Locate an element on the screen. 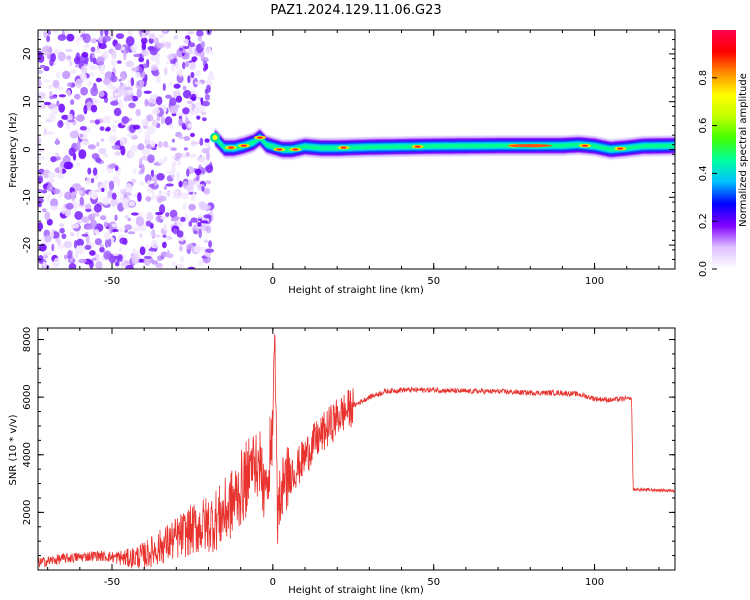 The image size is (750, 600). x-tick-label: 50 is located at coordinates (433, 281).